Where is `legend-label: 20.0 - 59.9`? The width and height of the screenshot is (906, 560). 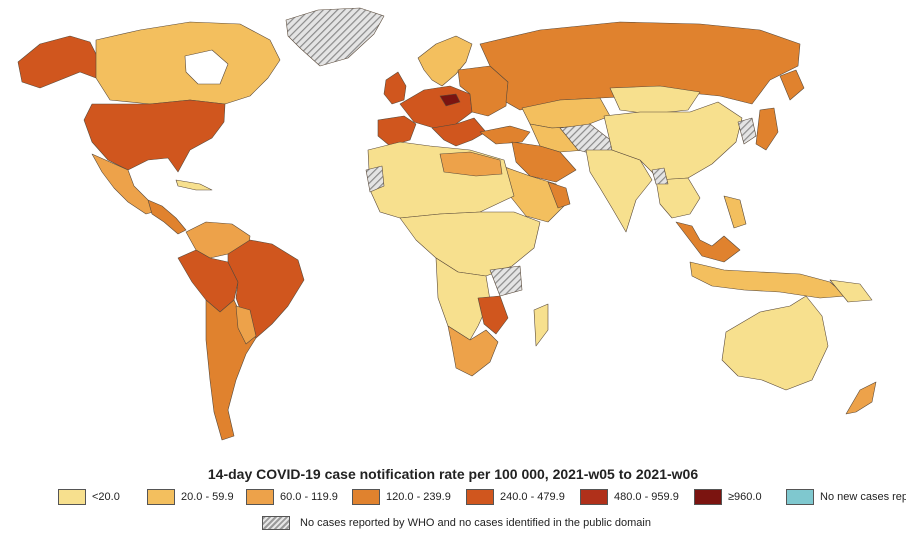
legend-label: 20.0 - 59.9 is located at coordinates (207, 497).